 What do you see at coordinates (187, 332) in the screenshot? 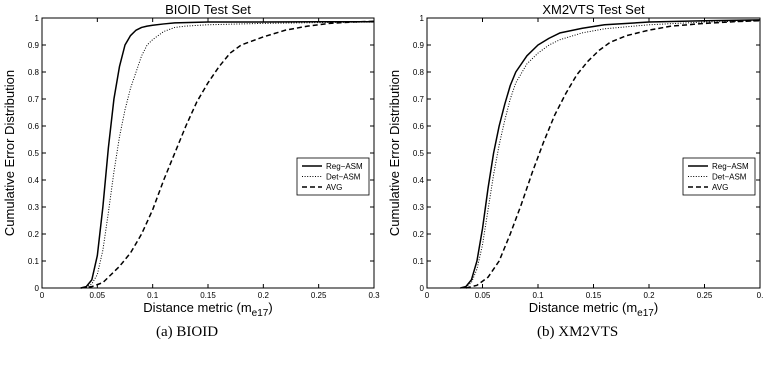
I see `caption-bioid: (a) BIOID` at bounding box center [187, 332].